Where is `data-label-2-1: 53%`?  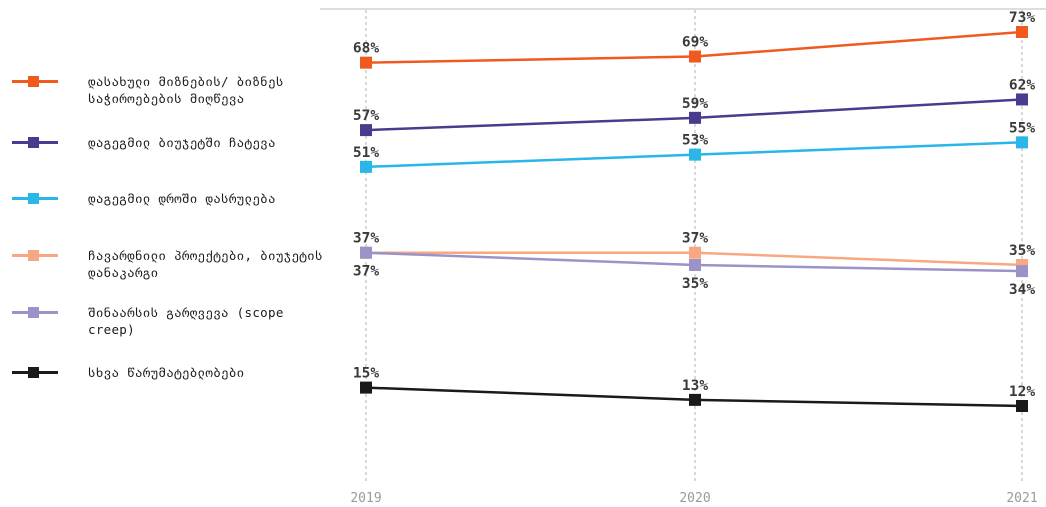 data-label-2-1: 53% is located at coordinates (695, 141).